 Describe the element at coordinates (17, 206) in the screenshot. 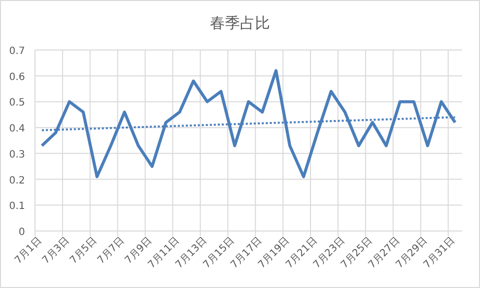

I see `y-tick-label: 0.1` at that location.